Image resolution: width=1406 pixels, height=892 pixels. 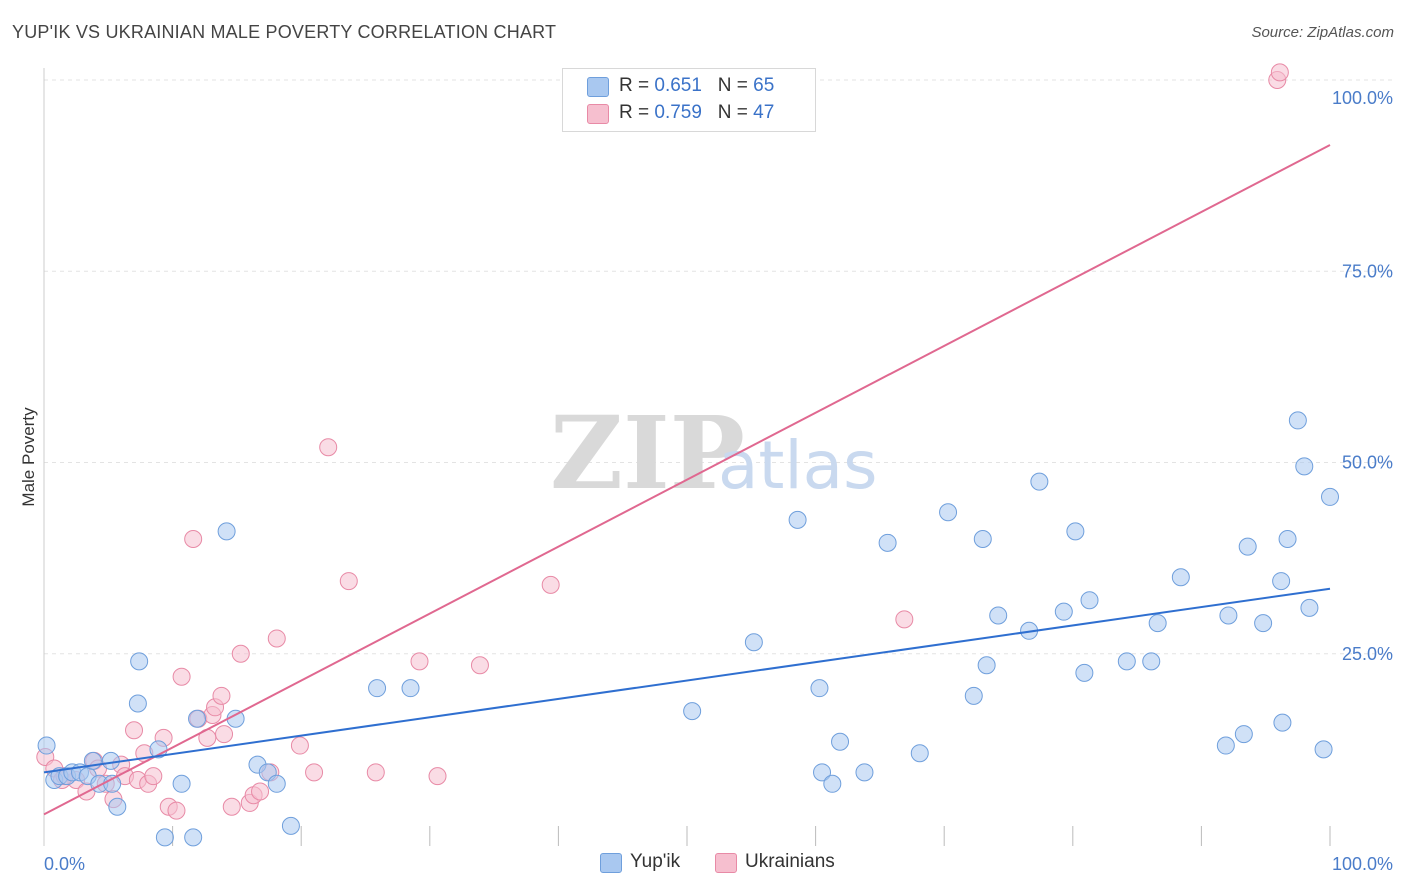 I want to click on y-tick-label: 25.0%, so click(x=1367, y=654).